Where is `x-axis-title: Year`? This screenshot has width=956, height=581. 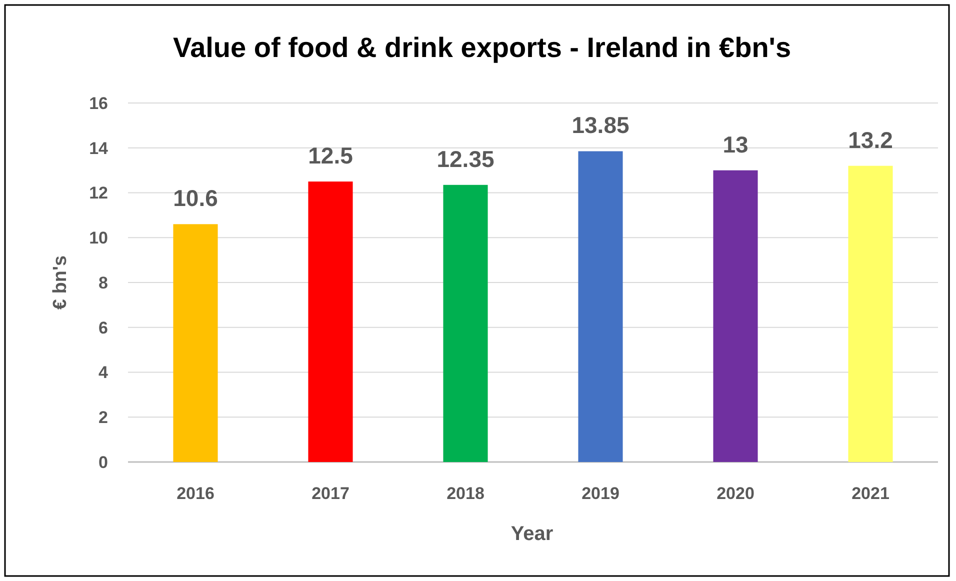 x-axis-title: Year is located at coordinates (532, 534).